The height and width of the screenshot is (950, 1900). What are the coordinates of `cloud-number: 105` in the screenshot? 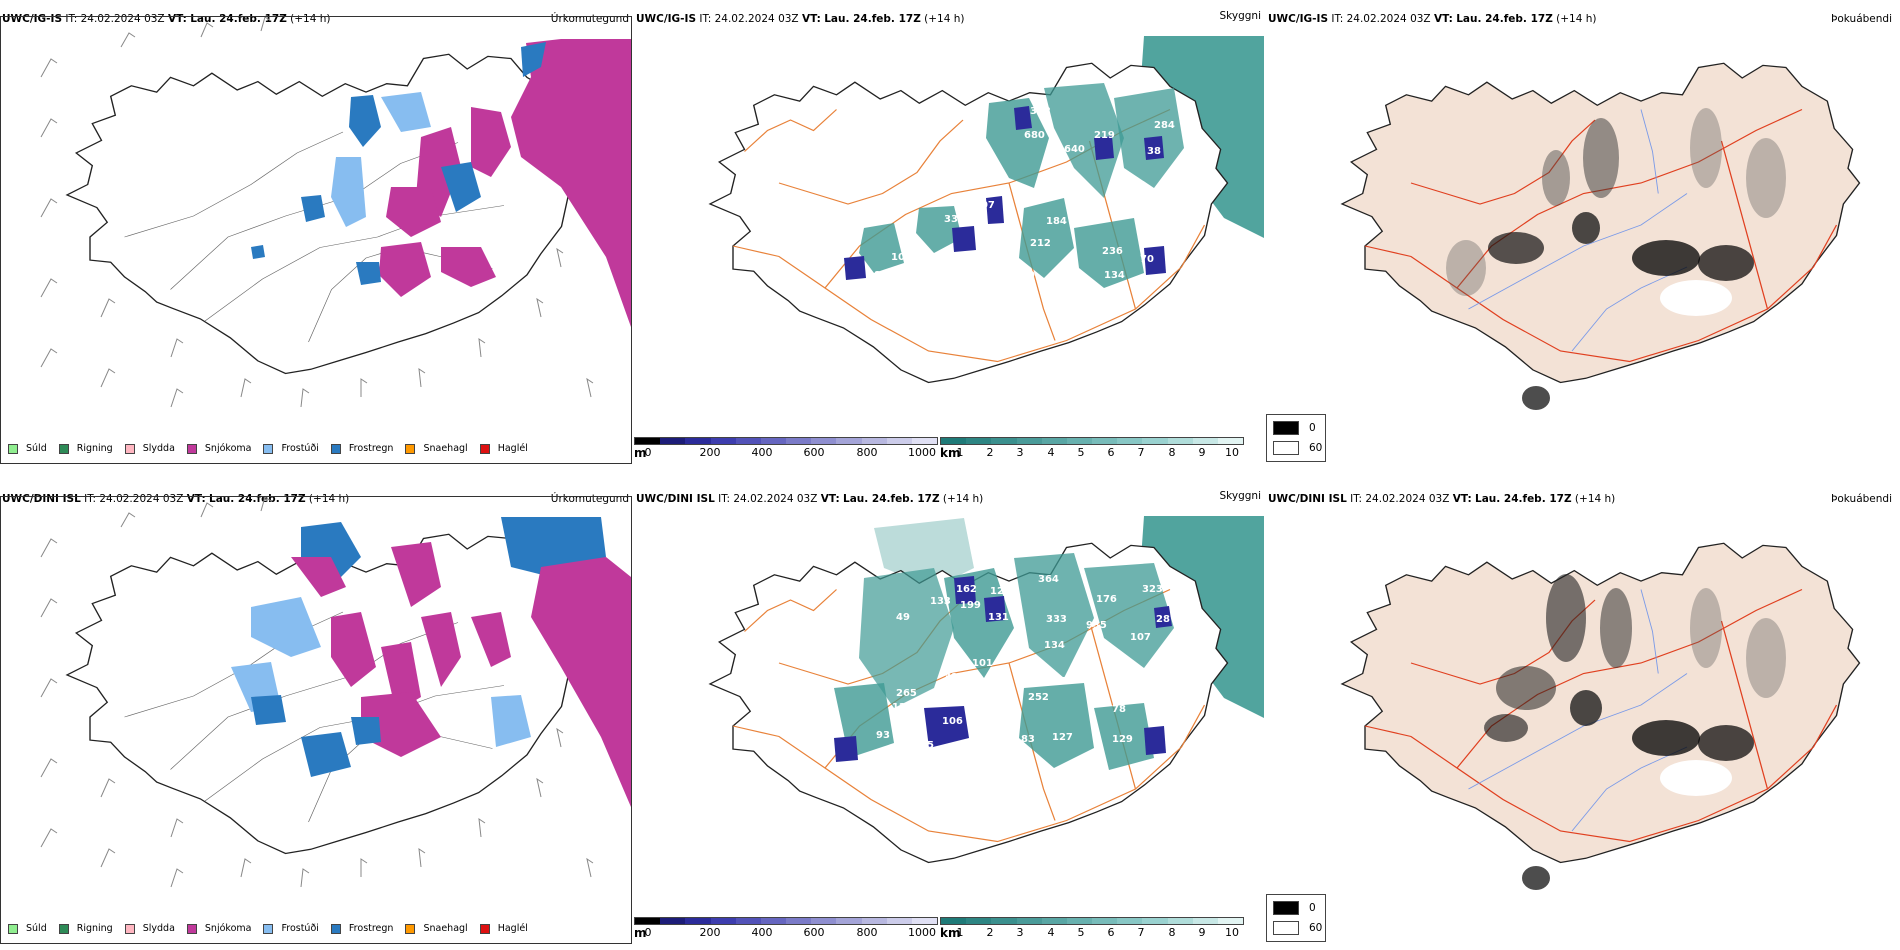 It's located at (901, 257).